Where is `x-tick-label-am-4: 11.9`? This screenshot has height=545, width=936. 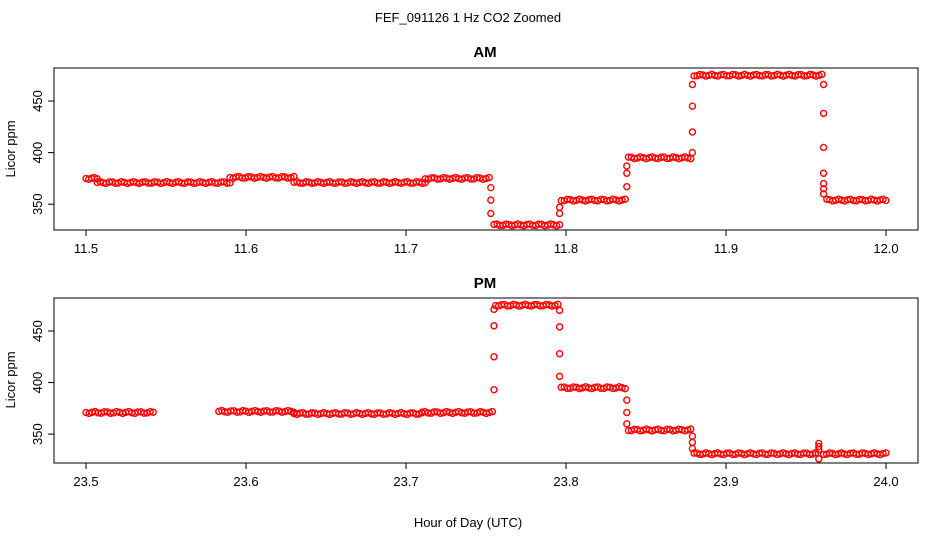 x-tick-label-am-4: 11.9 is located at coordinates (726, 248).